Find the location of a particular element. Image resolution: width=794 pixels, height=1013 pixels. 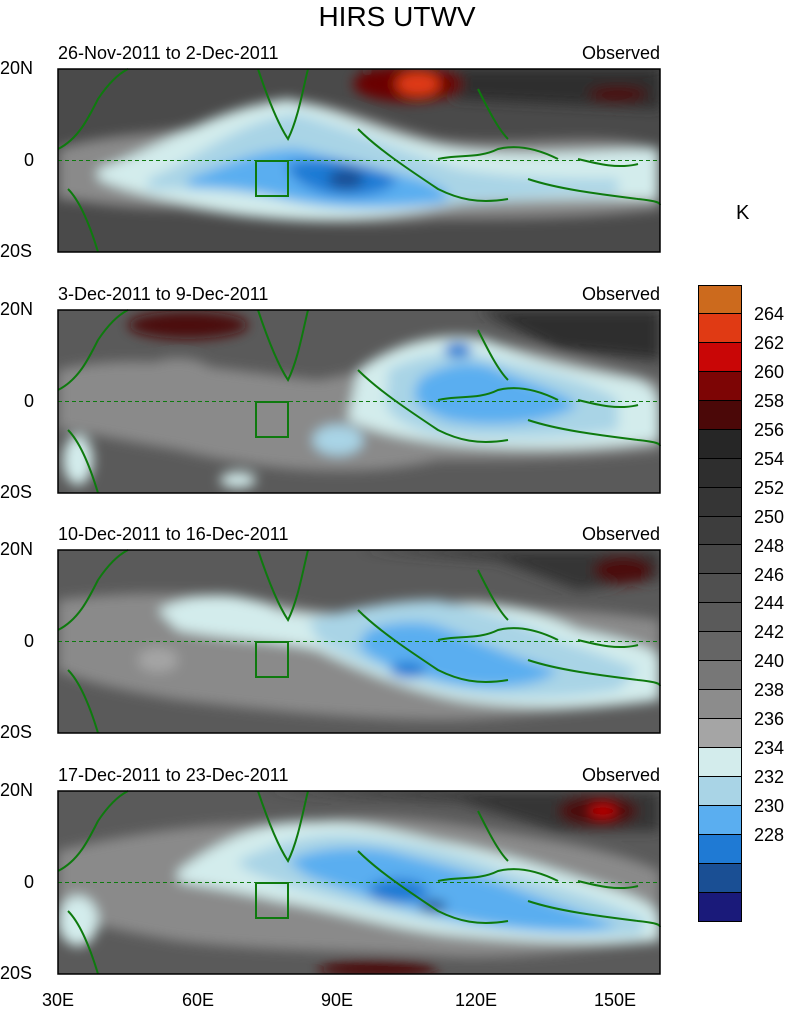

colorbar-tick-label: 254 is located at coordinates (769, 458).